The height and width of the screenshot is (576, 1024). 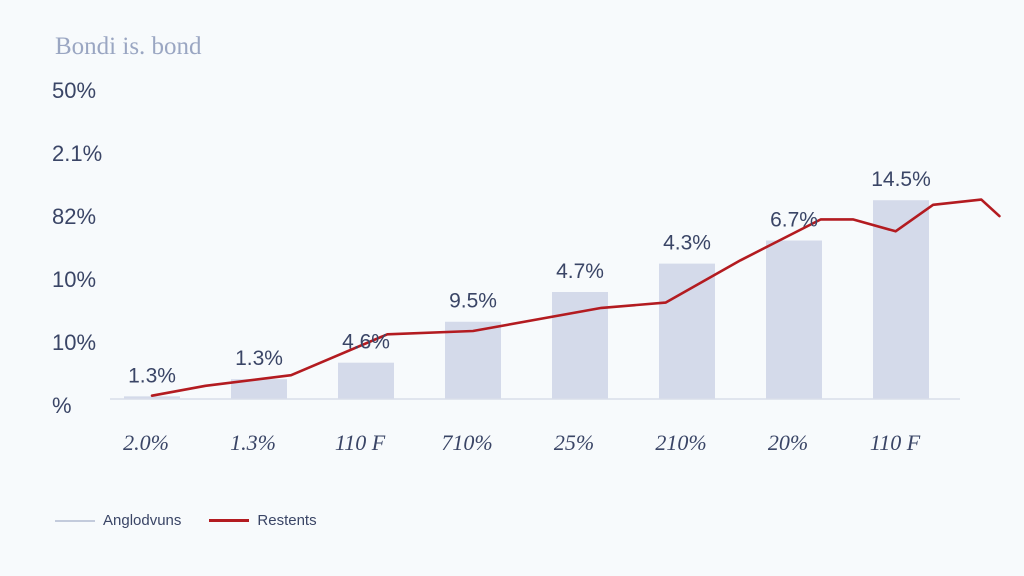 I want to click on y-tick-label: 50%, so click(x=74, y=90).